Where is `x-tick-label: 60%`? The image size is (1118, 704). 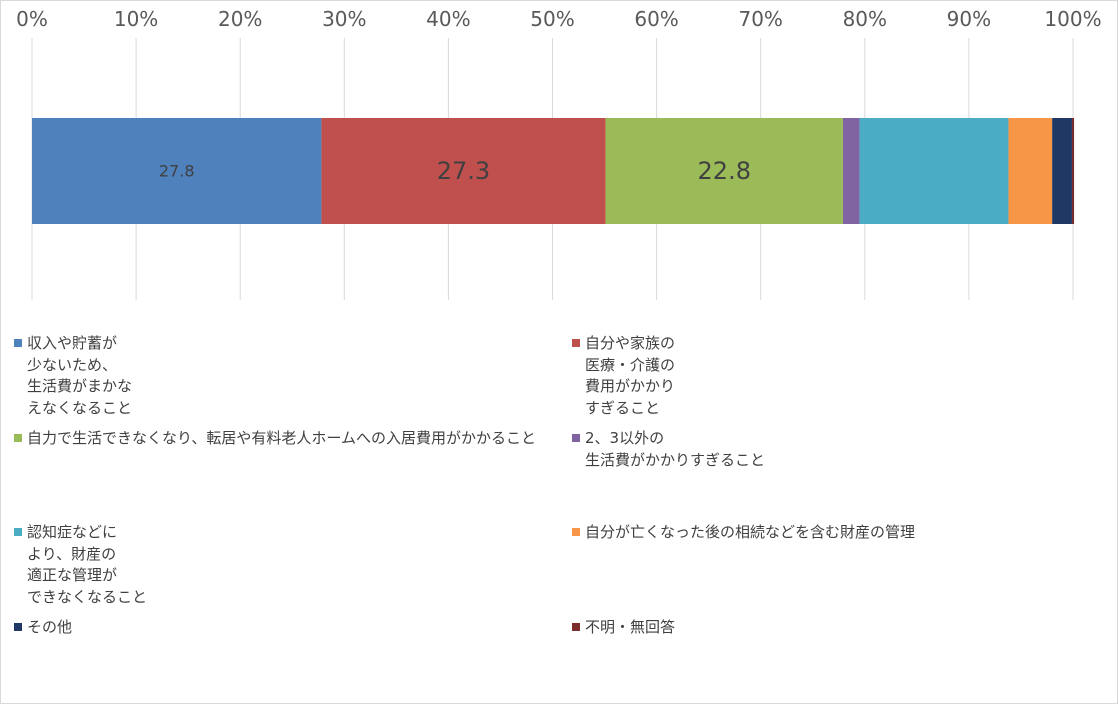 x-tick-label: 60% is located at coordinates (656, 19).